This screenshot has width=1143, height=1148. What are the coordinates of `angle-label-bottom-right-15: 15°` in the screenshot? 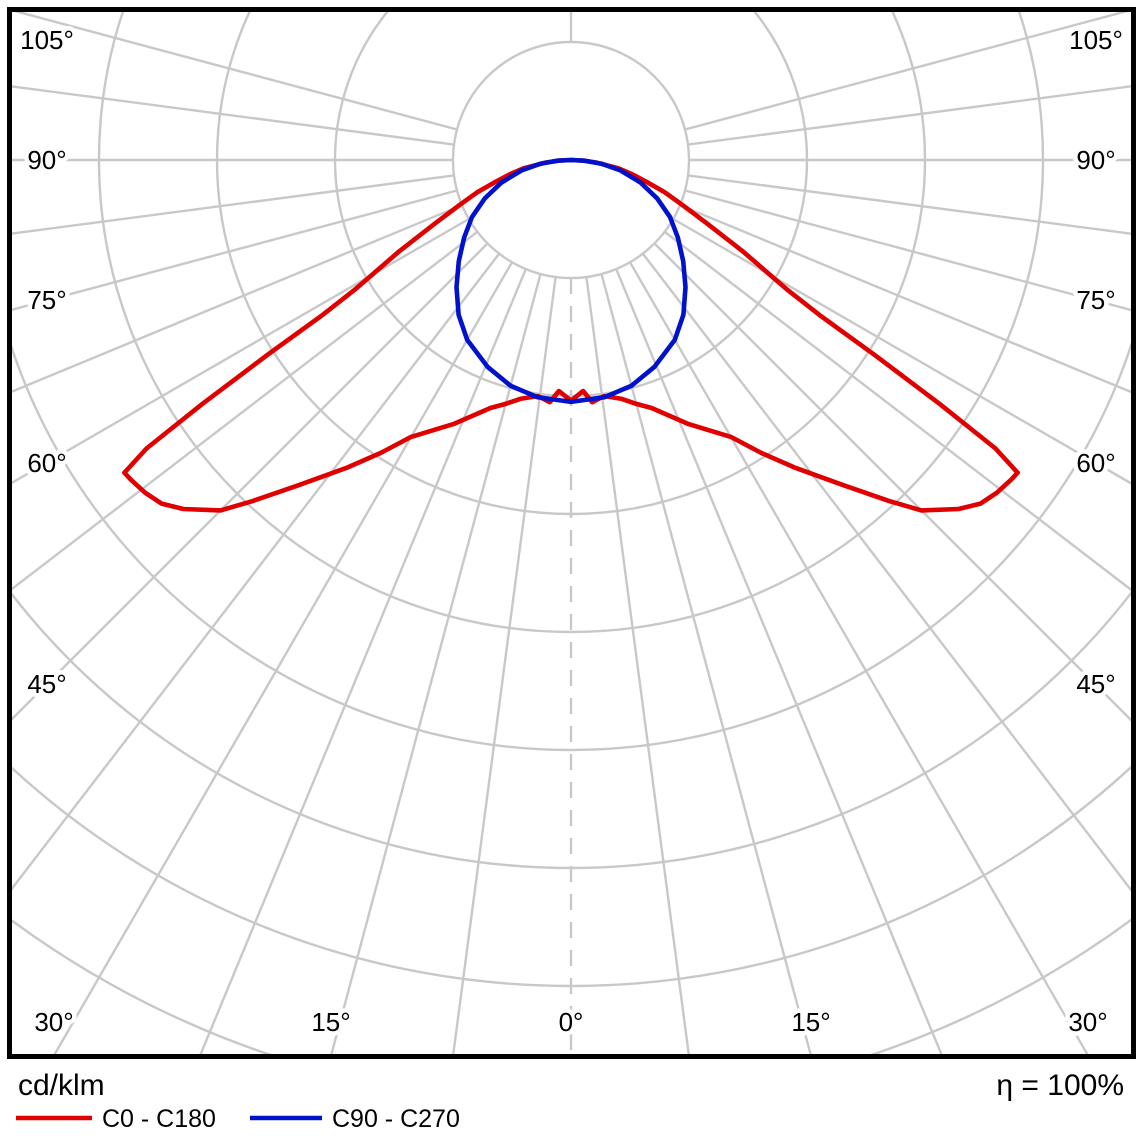 It's located at (810, 1022).